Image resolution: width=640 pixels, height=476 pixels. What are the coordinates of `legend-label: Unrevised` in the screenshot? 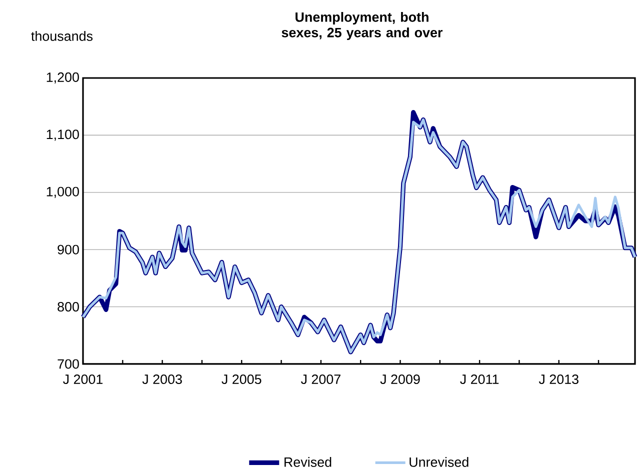 It's located at (439, 462).